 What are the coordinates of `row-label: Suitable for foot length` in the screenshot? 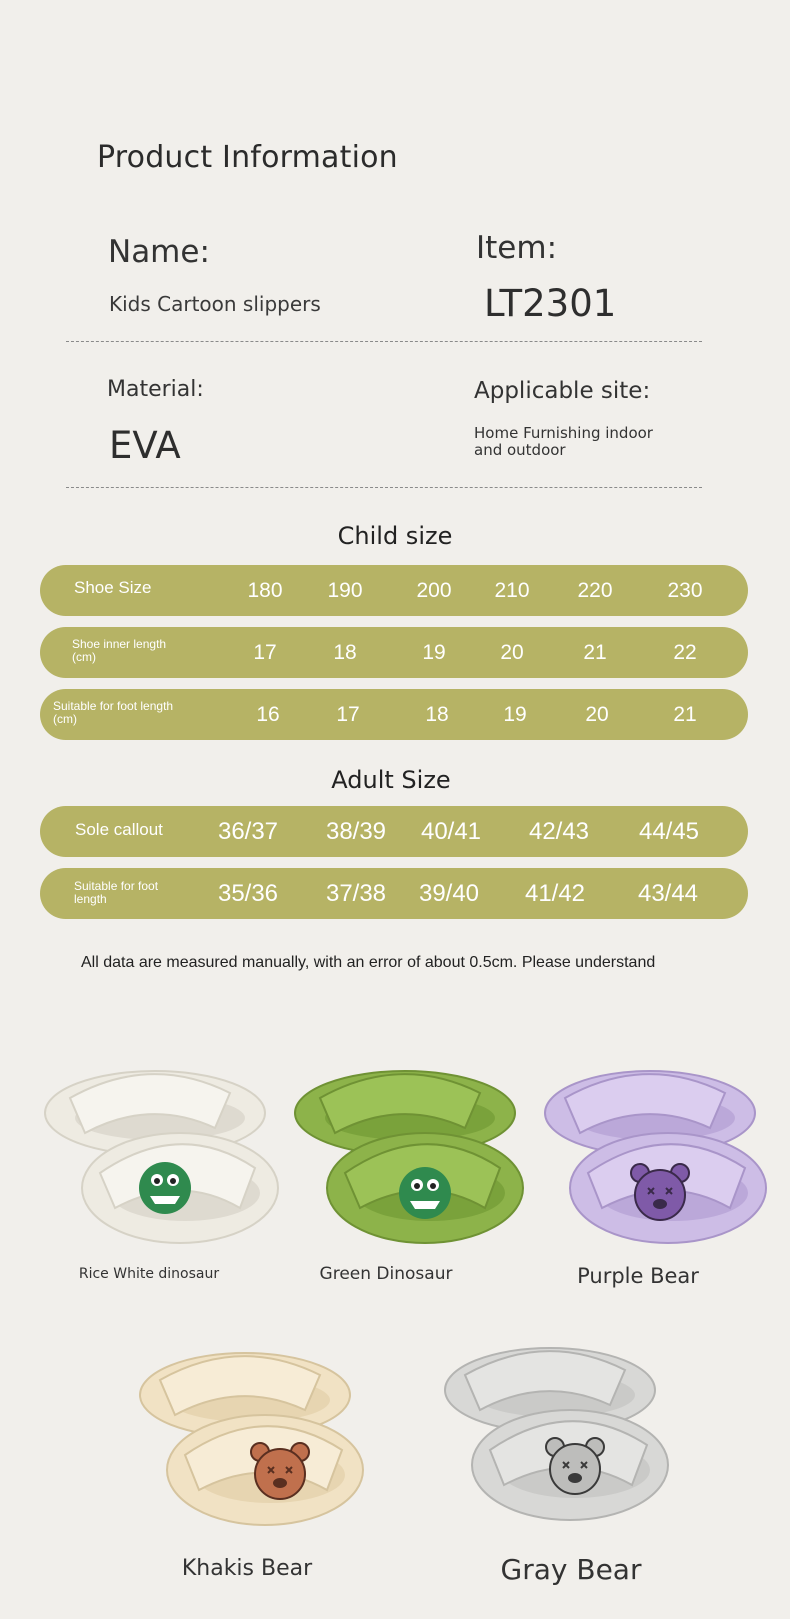 It's located at (116, 893).